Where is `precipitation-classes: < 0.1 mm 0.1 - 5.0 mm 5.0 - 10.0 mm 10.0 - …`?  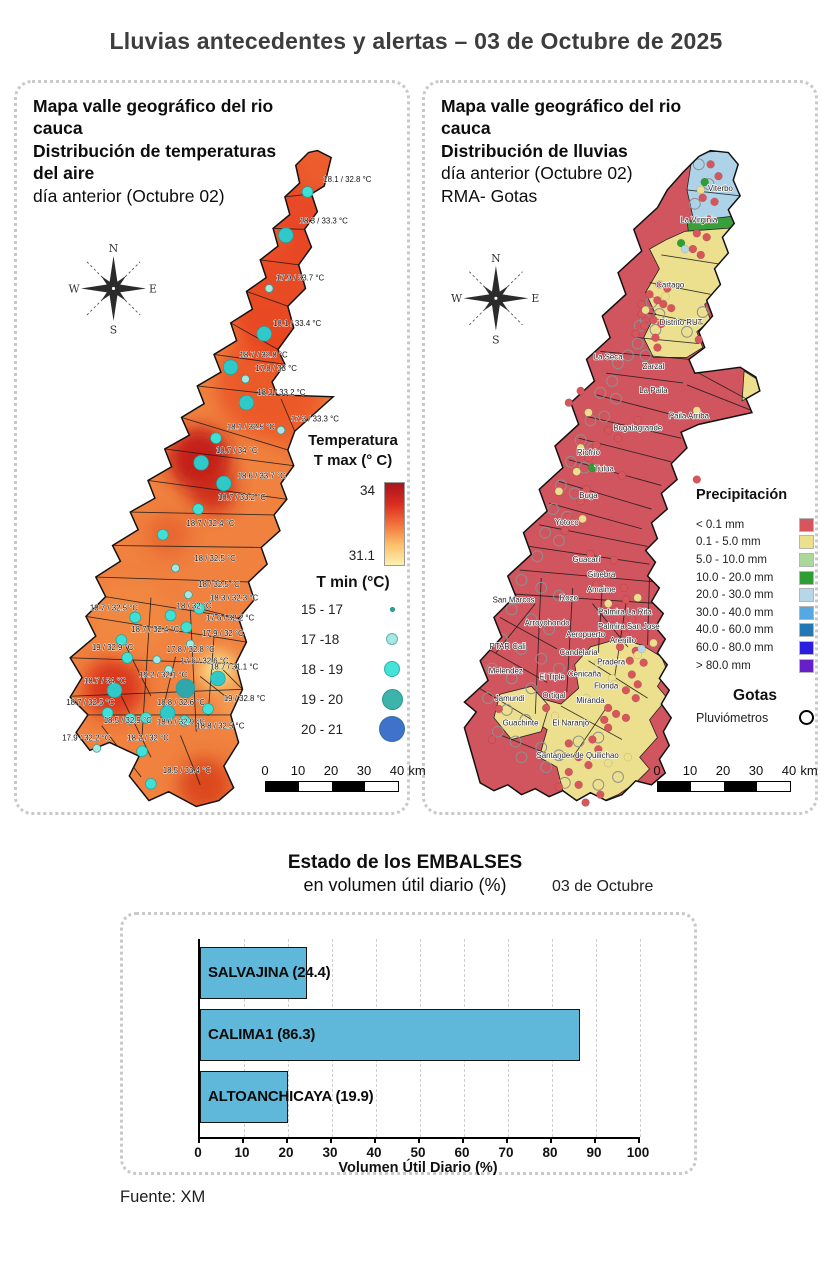 precipitation-classes: < 0.1 mm 0.1 - 5.0 mm 5.0 - 10.0 mm 10.0 - … is located at coordinates (755, 595).